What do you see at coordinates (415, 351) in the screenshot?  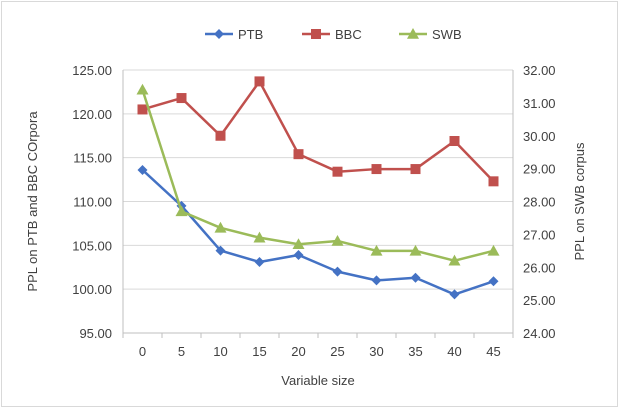 I see `x-tick-label: 35` at bounding box center [415, 351].